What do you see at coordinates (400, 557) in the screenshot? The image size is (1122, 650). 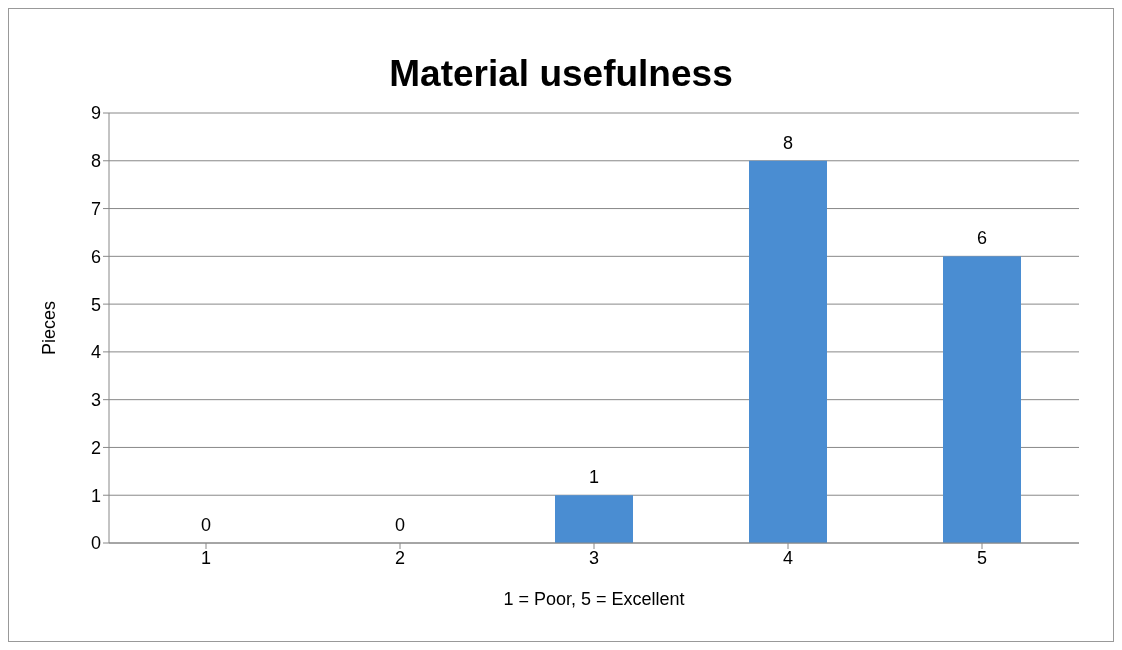 I see `x-tick-label: 2` at bounding box center [400, 557].